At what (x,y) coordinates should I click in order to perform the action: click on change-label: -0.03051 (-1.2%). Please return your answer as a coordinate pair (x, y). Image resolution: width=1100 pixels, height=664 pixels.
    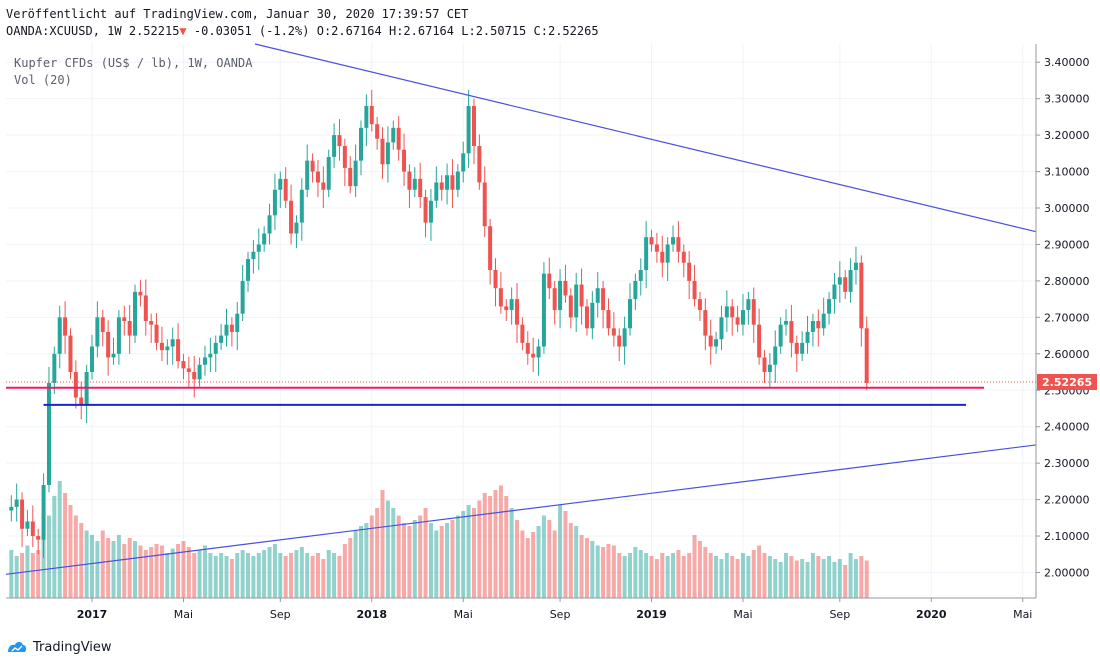
    Looking at the image, I should click on (251, 31).